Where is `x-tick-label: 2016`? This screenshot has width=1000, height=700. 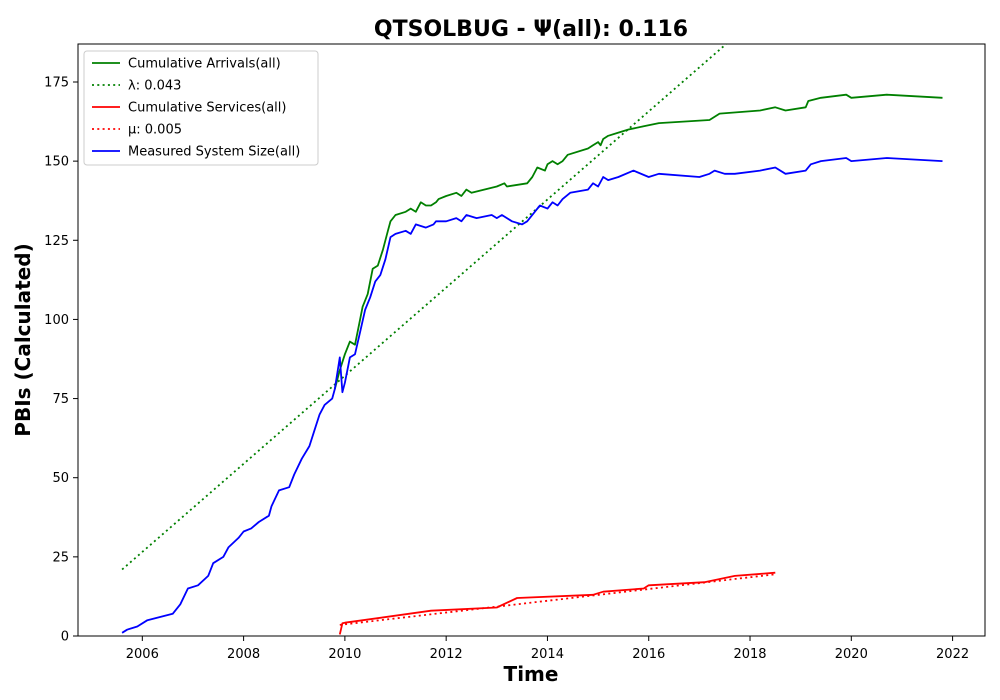 x-tick-label: 2016 is located at coordinates (648, 654).